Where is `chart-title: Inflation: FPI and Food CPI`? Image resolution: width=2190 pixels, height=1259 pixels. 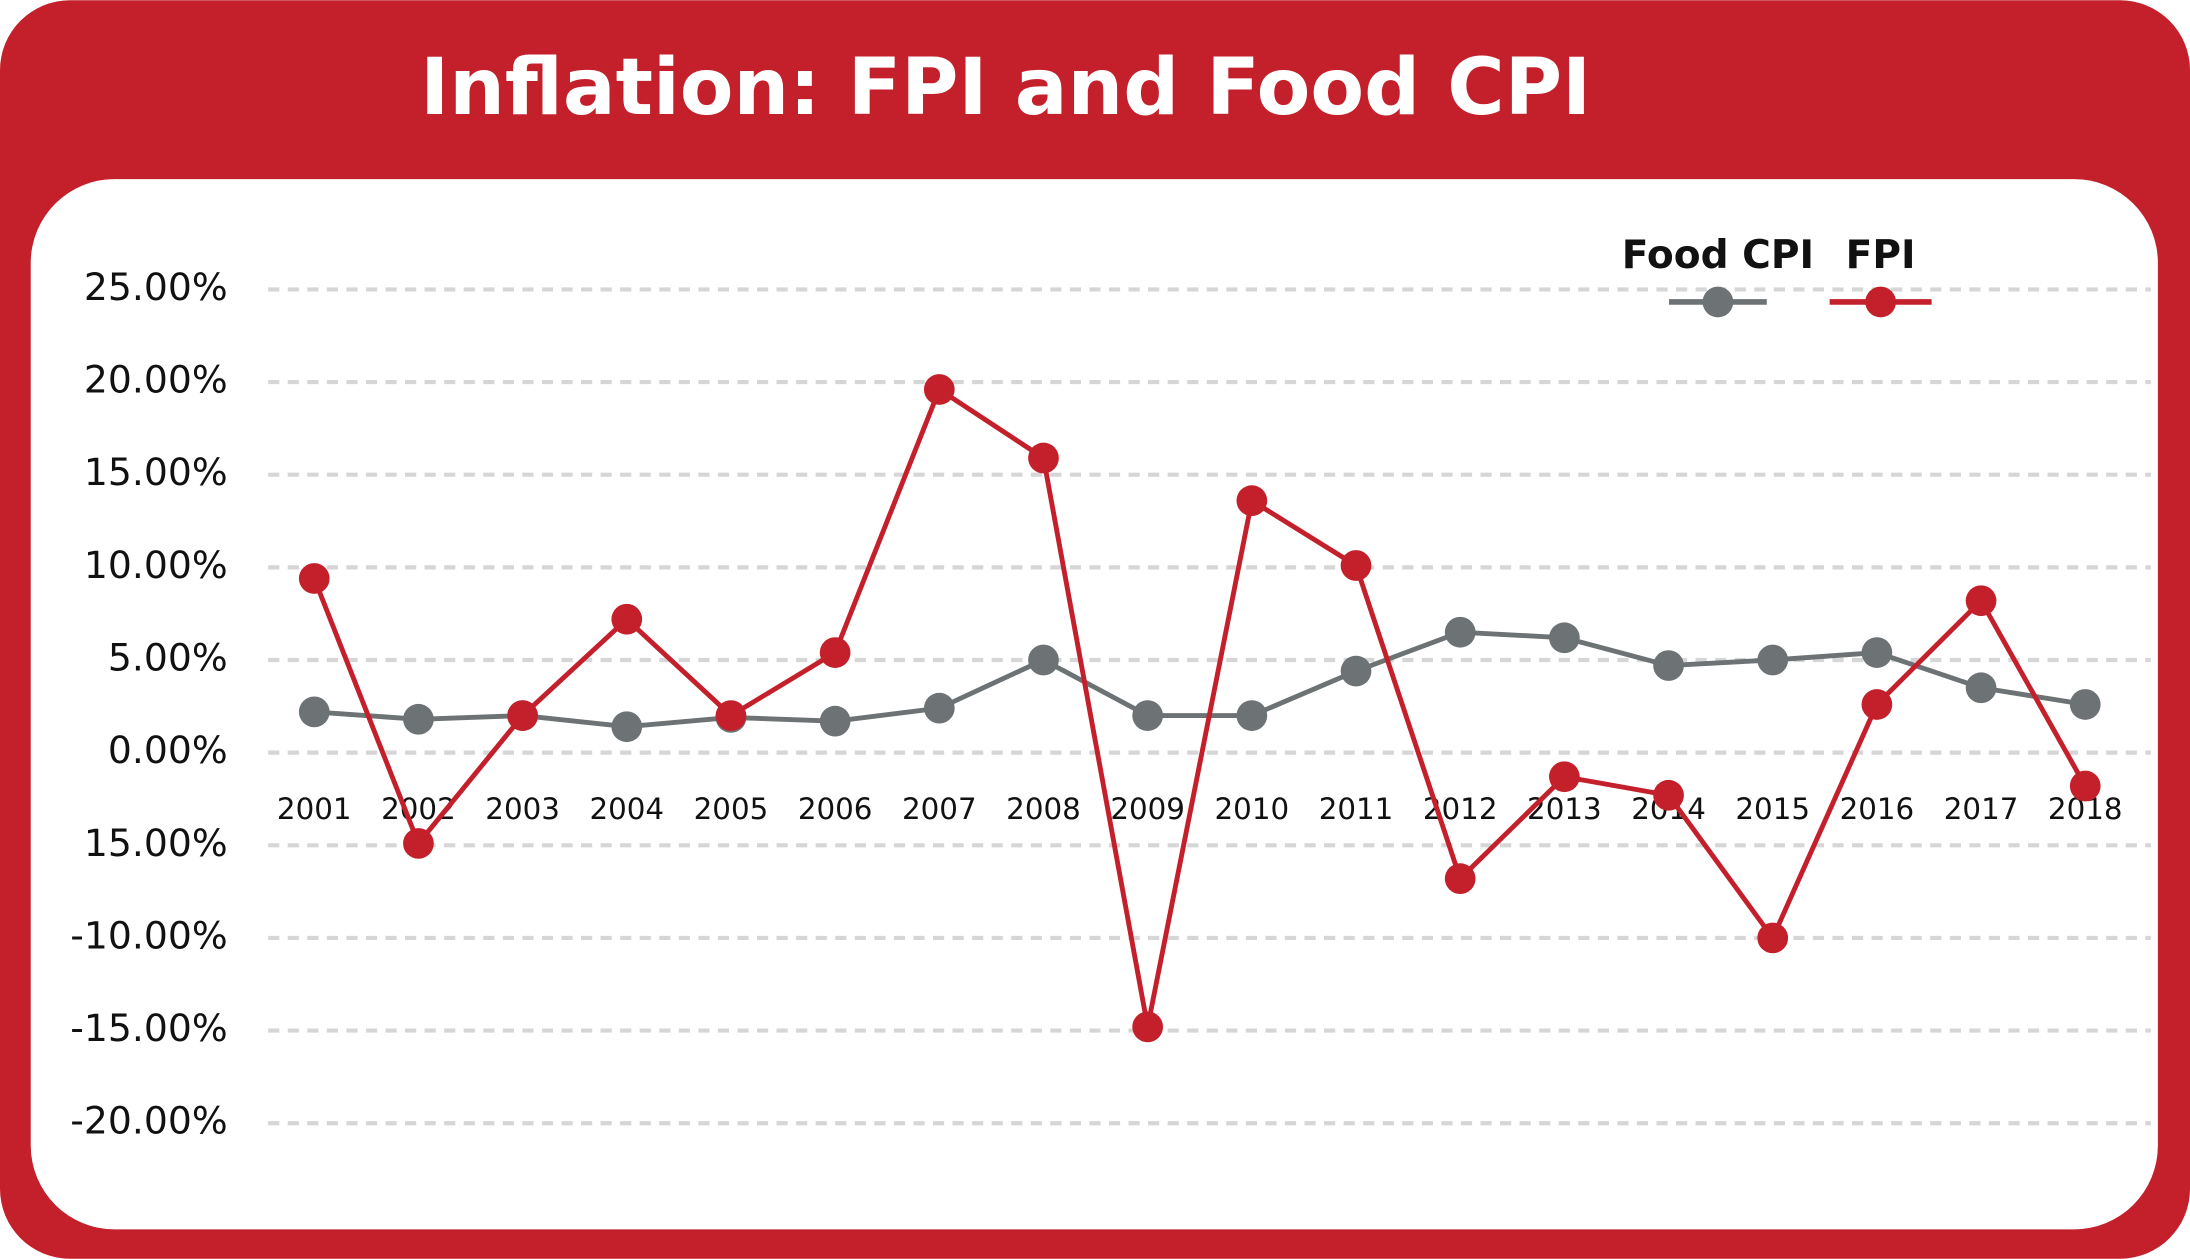
chart-title: Inflation: FPI and Food CPI is located at coordinates (1005, 87).